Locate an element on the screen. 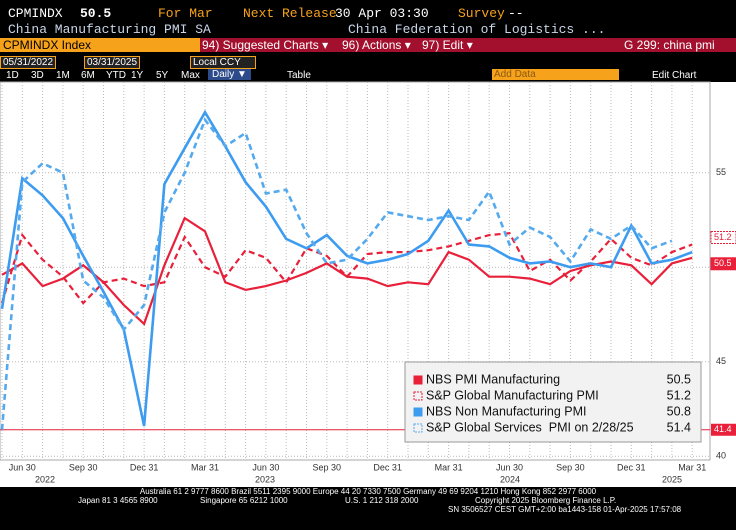  edit-chart: Edit Chart is located at coordinates (674, 75).